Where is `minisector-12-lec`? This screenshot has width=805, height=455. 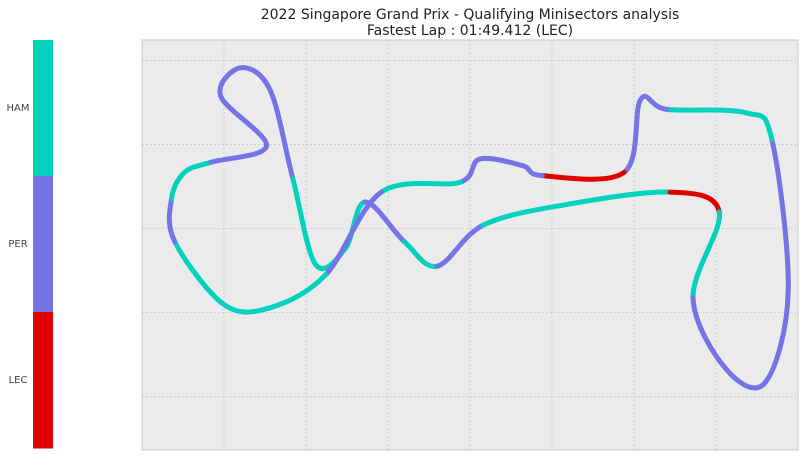
minisector-12-lec is located at coordinates (583, 175).